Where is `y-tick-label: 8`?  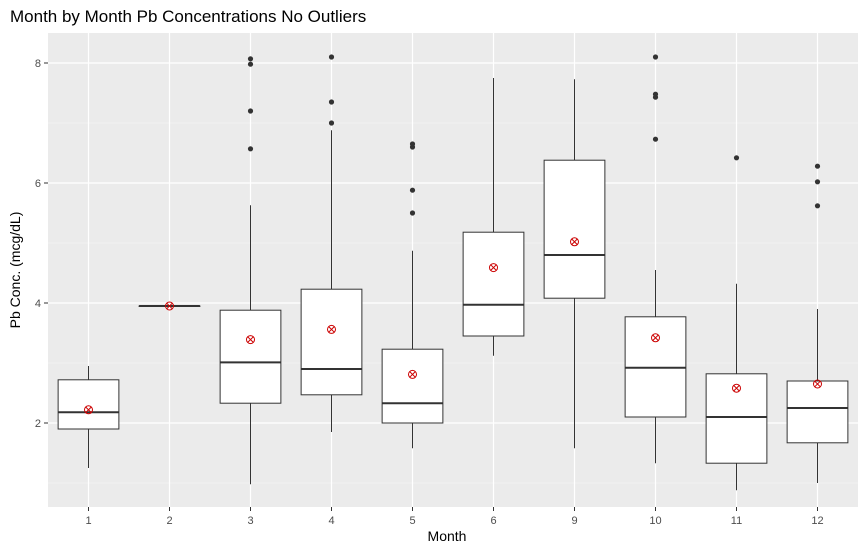 y-tick-label: 8 is located at coordinates (38, 64).